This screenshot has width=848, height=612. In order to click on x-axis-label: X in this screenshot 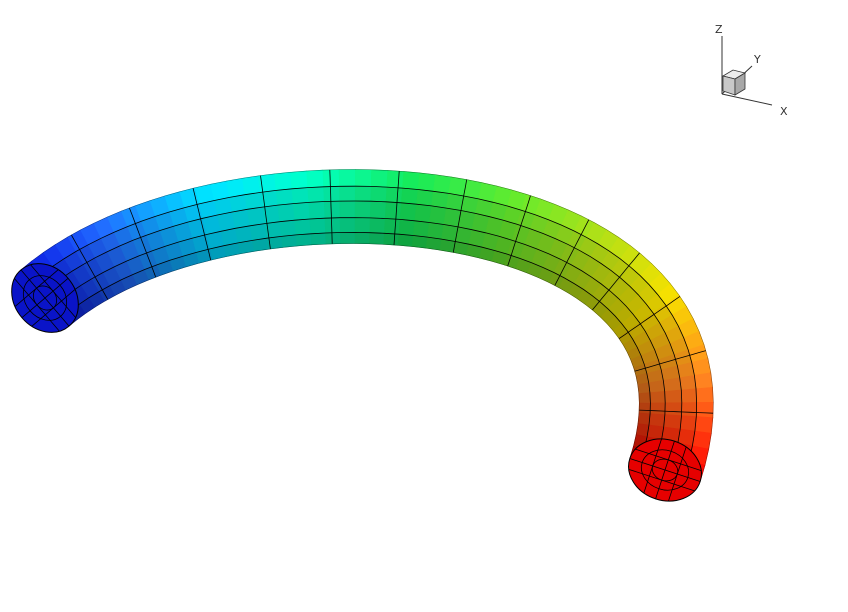, I will do `click(784, 111)`.